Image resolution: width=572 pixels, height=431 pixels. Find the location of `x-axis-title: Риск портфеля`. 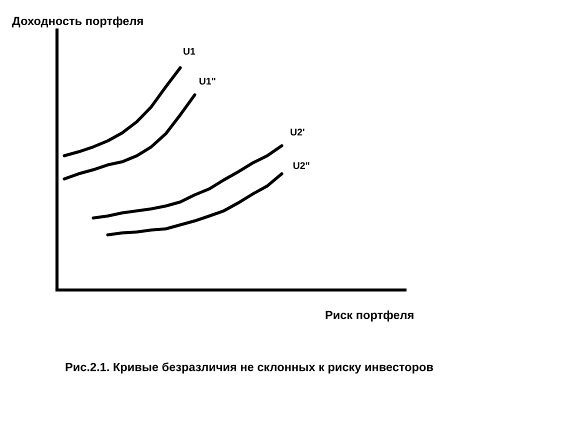

x-axis-title: Риск портфеля is located at coordinates (370, 316).